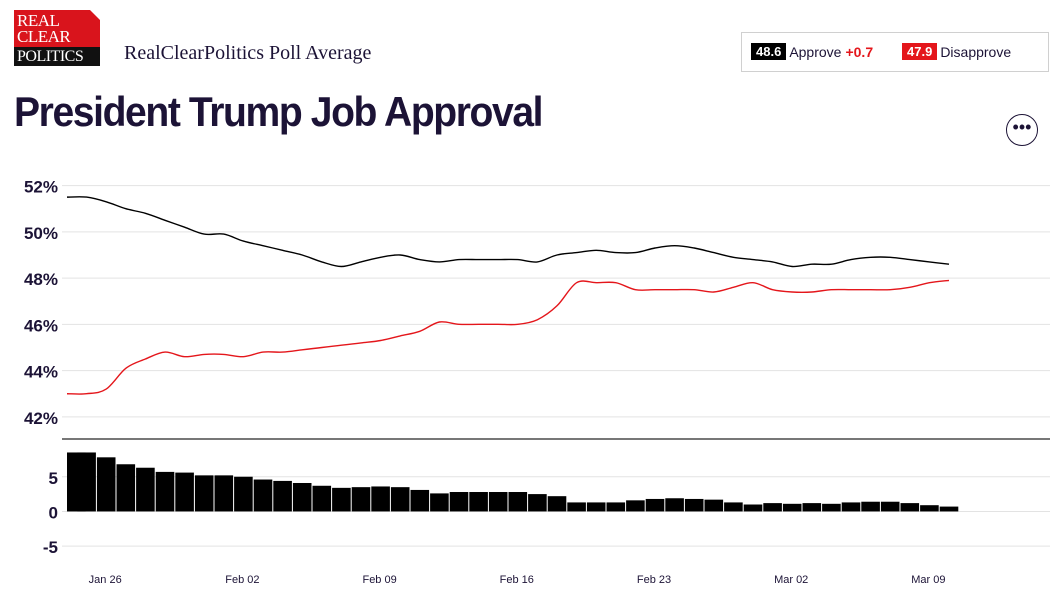  Describe the element at coordinates (41, 233) in the screenshot. I see `y-tick-label: 50%` at that location.